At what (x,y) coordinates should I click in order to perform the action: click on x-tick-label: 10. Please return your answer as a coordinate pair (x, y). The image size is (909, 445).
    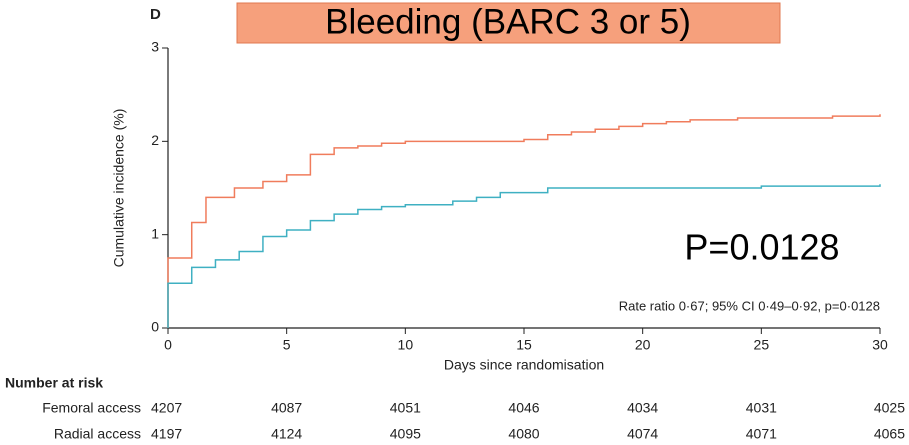
    Looking at the image, I should click on (406, 345).